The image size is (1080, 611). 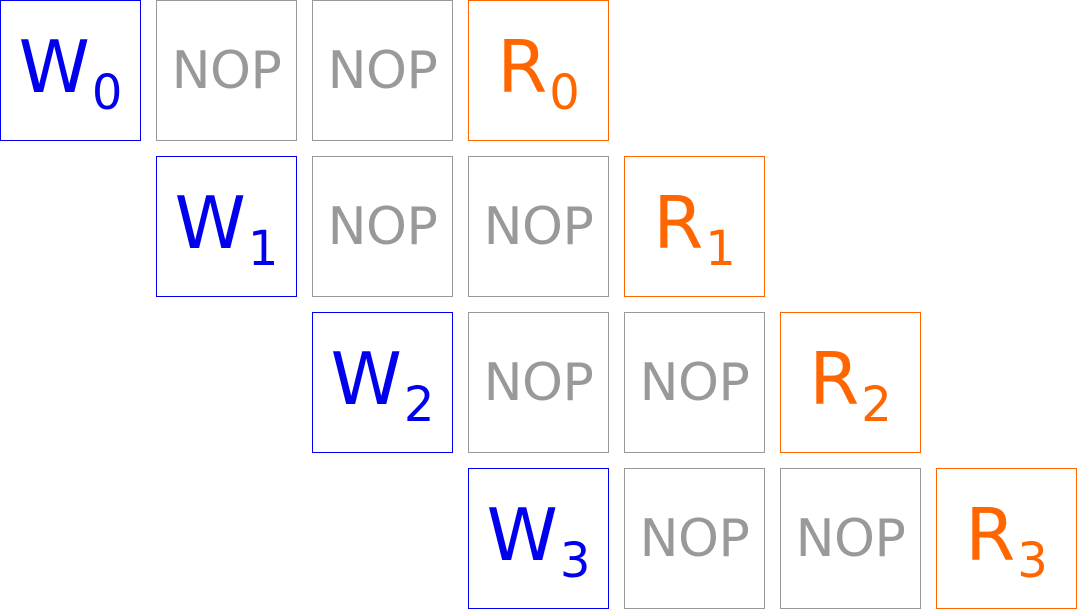 What do you see at coordinates (107, 92) in the screenshot?
I see `write-subscript: 0` at bounding box center [107, 92].